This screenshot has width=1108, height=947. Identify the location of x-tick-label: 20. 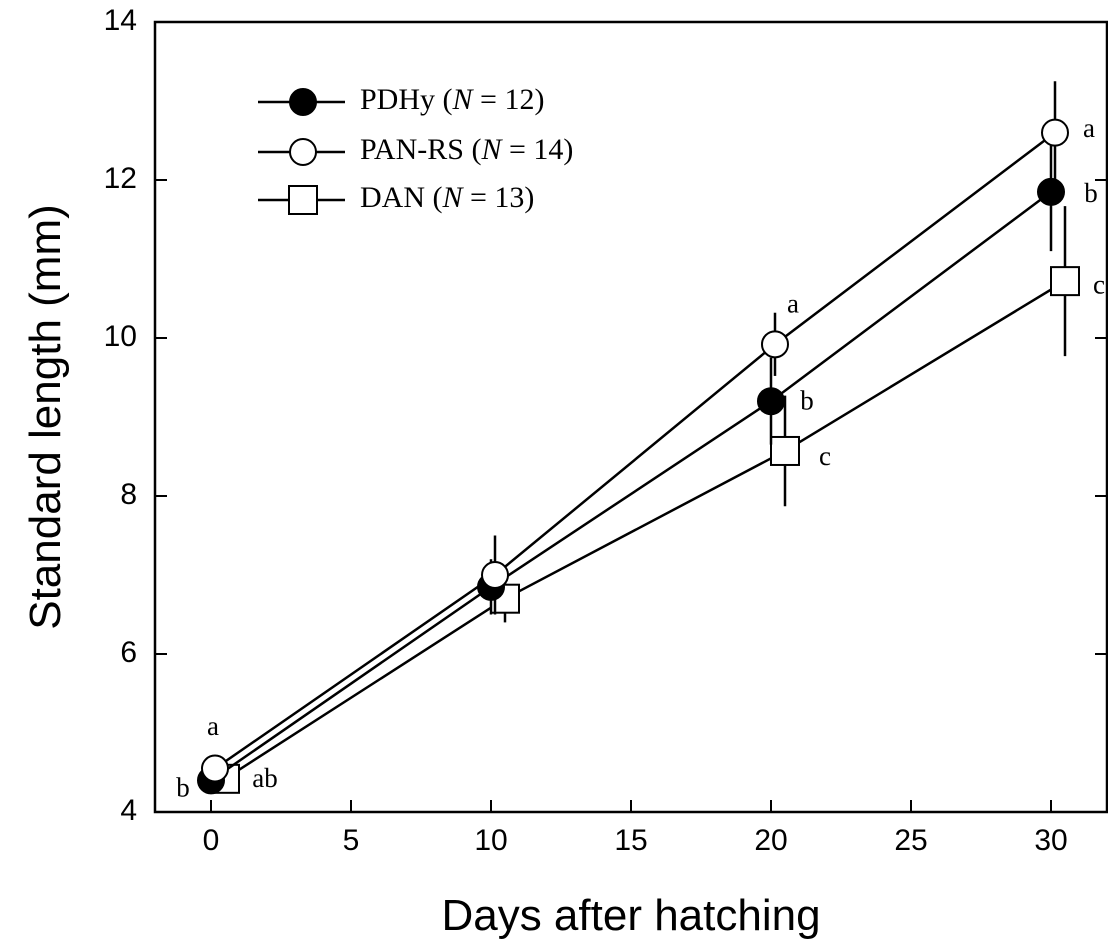
(770, 840).